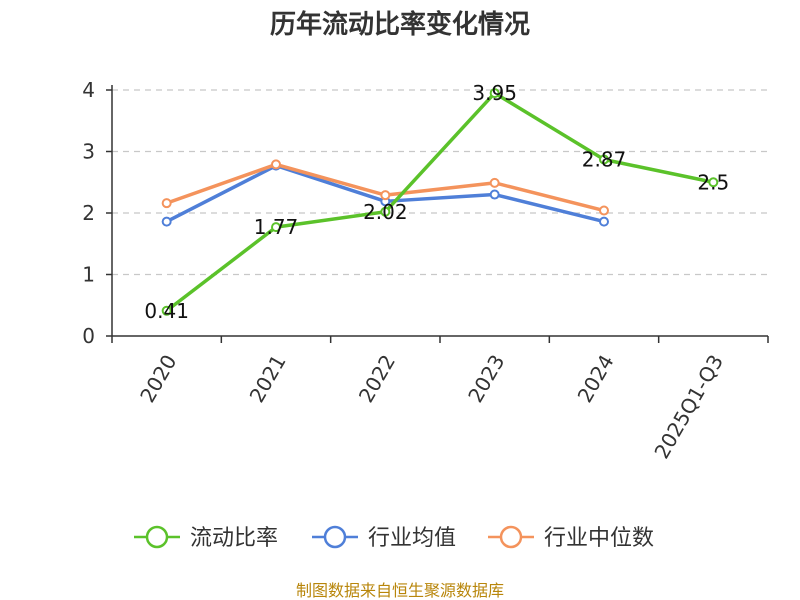 The image size is (800, 600). I want to click on x-tick-label: 2021, so click(267, 379).